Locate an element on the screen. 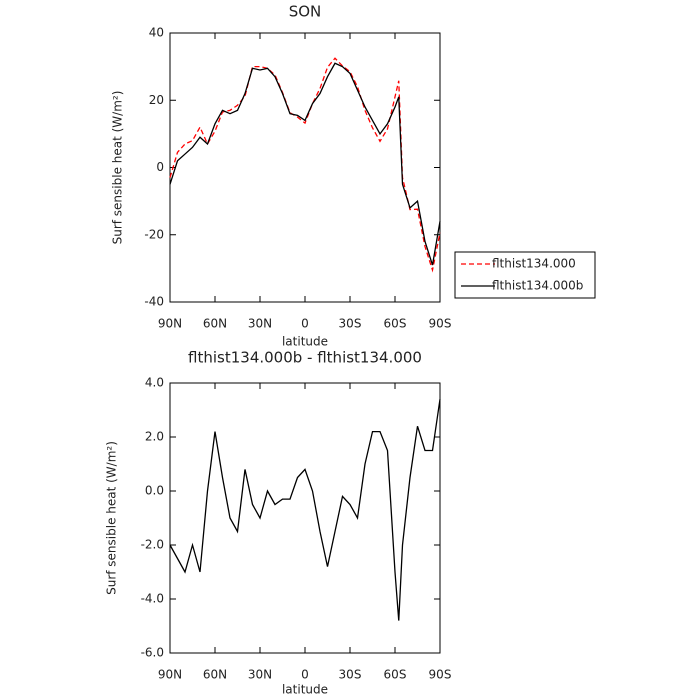 This screenshot has width=700, height=700. y-tick-label: 0 is located at coordinates (160, 167).